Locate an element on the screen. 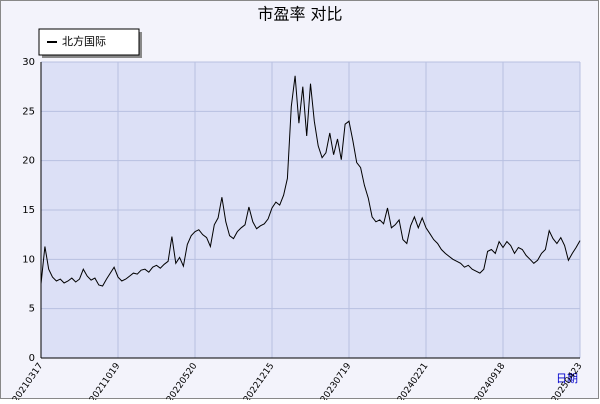 Image resolution: width=600 pixels, height=404 pixels. y-tick-label: 30 is located at coordinates (28, 62).